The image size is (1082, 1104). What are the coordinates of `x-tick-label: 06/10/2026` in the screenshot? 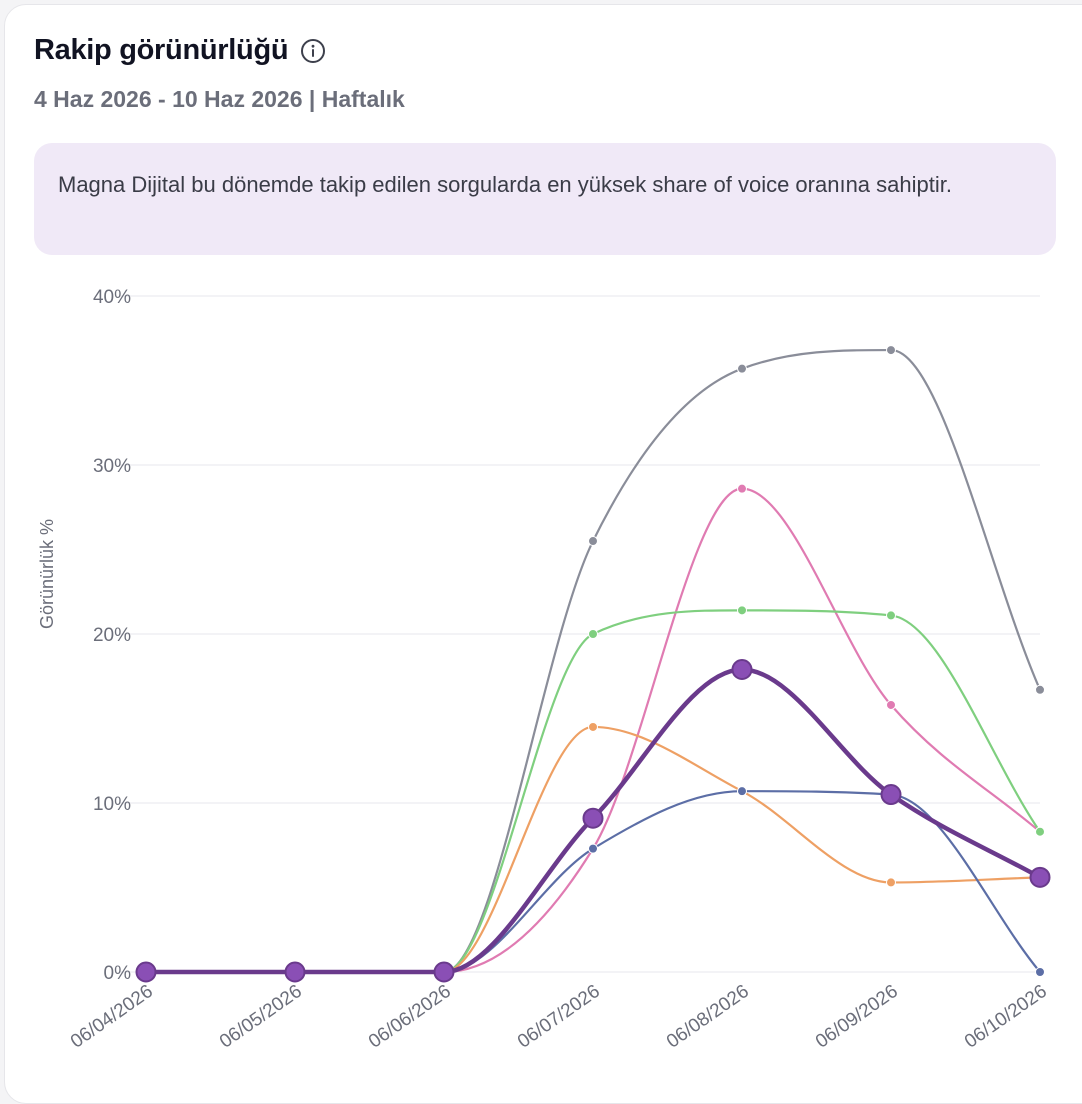 It's located at (1006, 1017).